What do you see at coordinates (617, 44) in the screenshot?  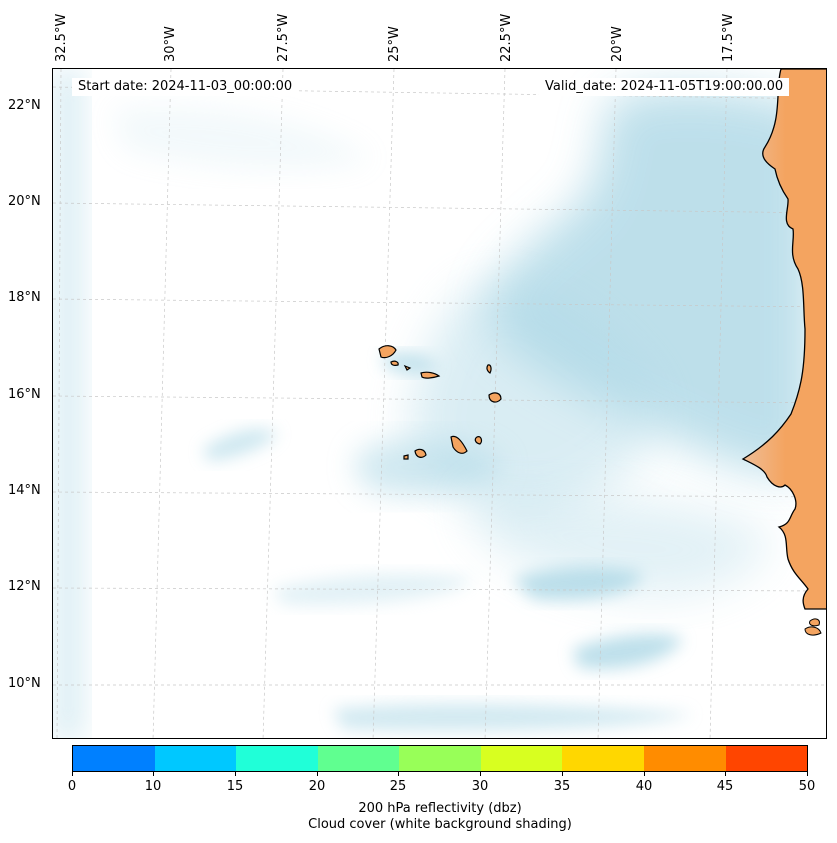 I see `lon-tick-20w: 20°W` at bounding box center [617, 44].